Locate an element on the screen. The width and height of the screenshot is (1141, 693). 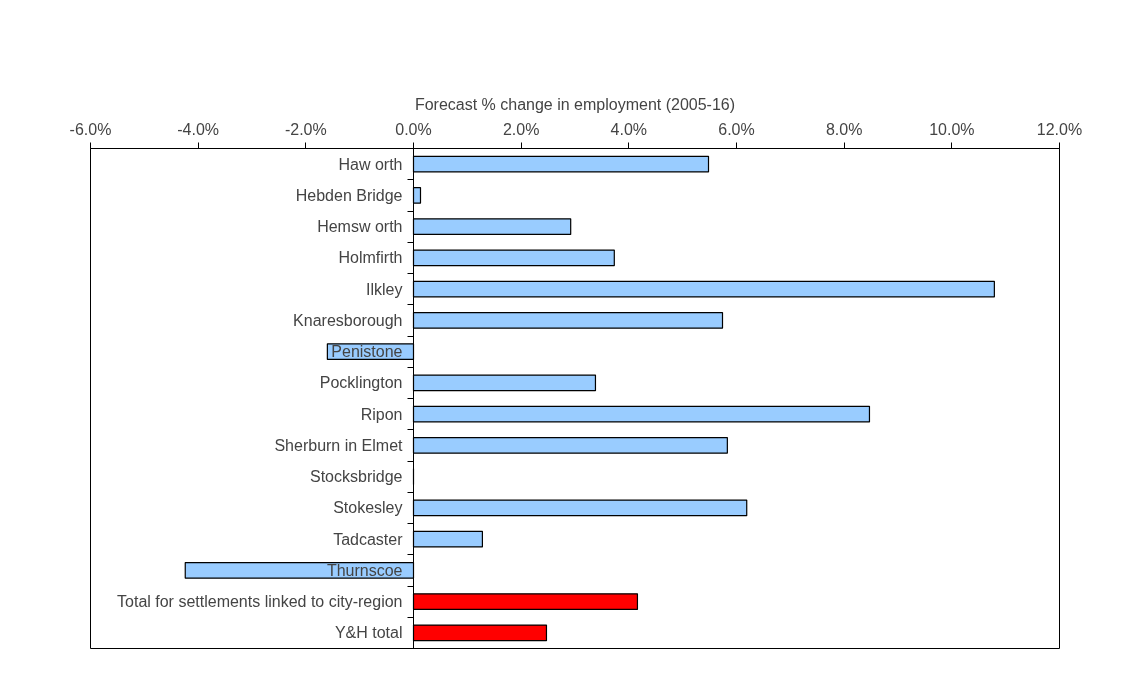
x-tick-label: -6.0% is located at coordinates (90, 129).